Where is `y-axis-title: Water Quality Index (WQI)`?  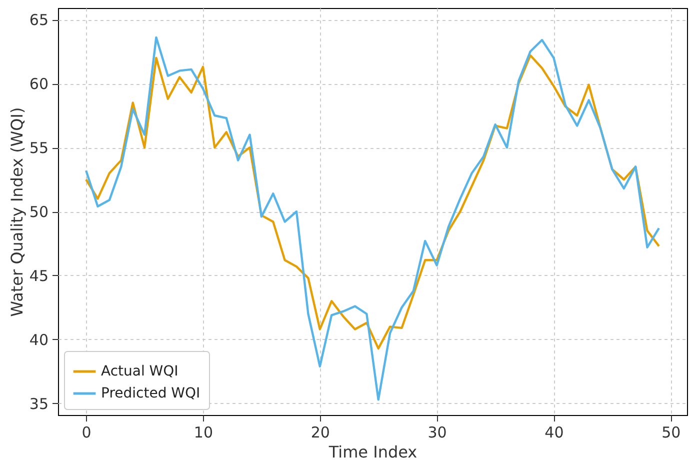 y-axis-title: Water Quality Index (WQI) is located at coordinates (16, 212).